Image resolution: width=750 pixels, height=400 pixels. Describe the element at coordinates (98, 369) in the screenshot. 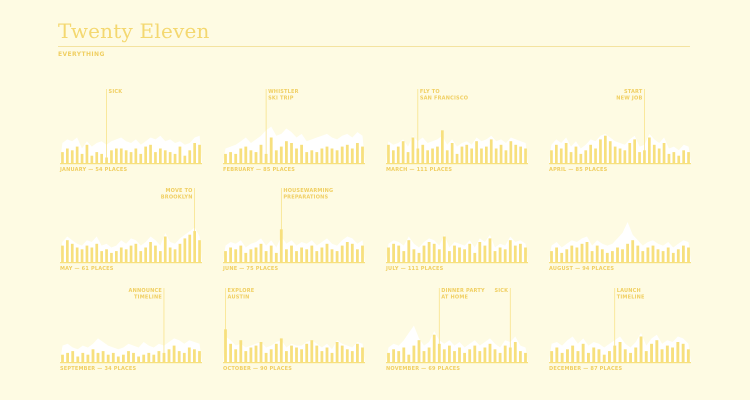

I see `month-label: SEPTEMBER — 34 PLACES` at that location.